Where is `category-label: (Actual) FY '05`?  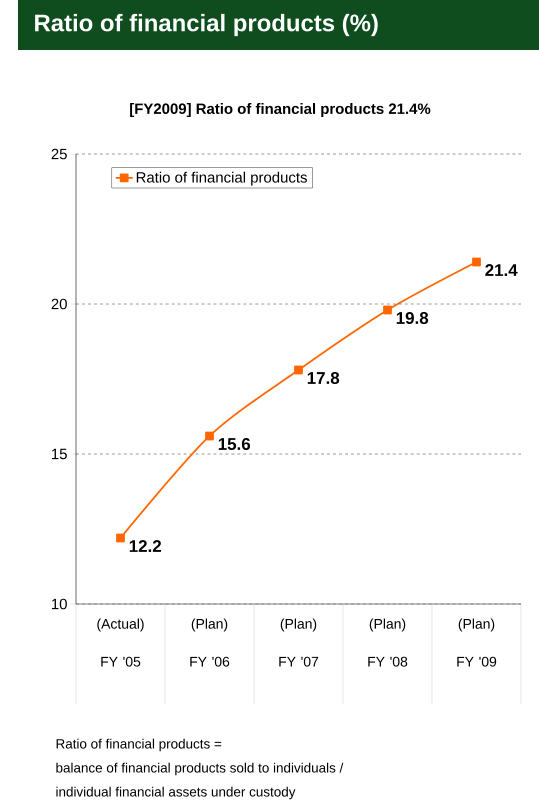
category-label: (Actual) FY '05 is located at coordinates (120, 642).